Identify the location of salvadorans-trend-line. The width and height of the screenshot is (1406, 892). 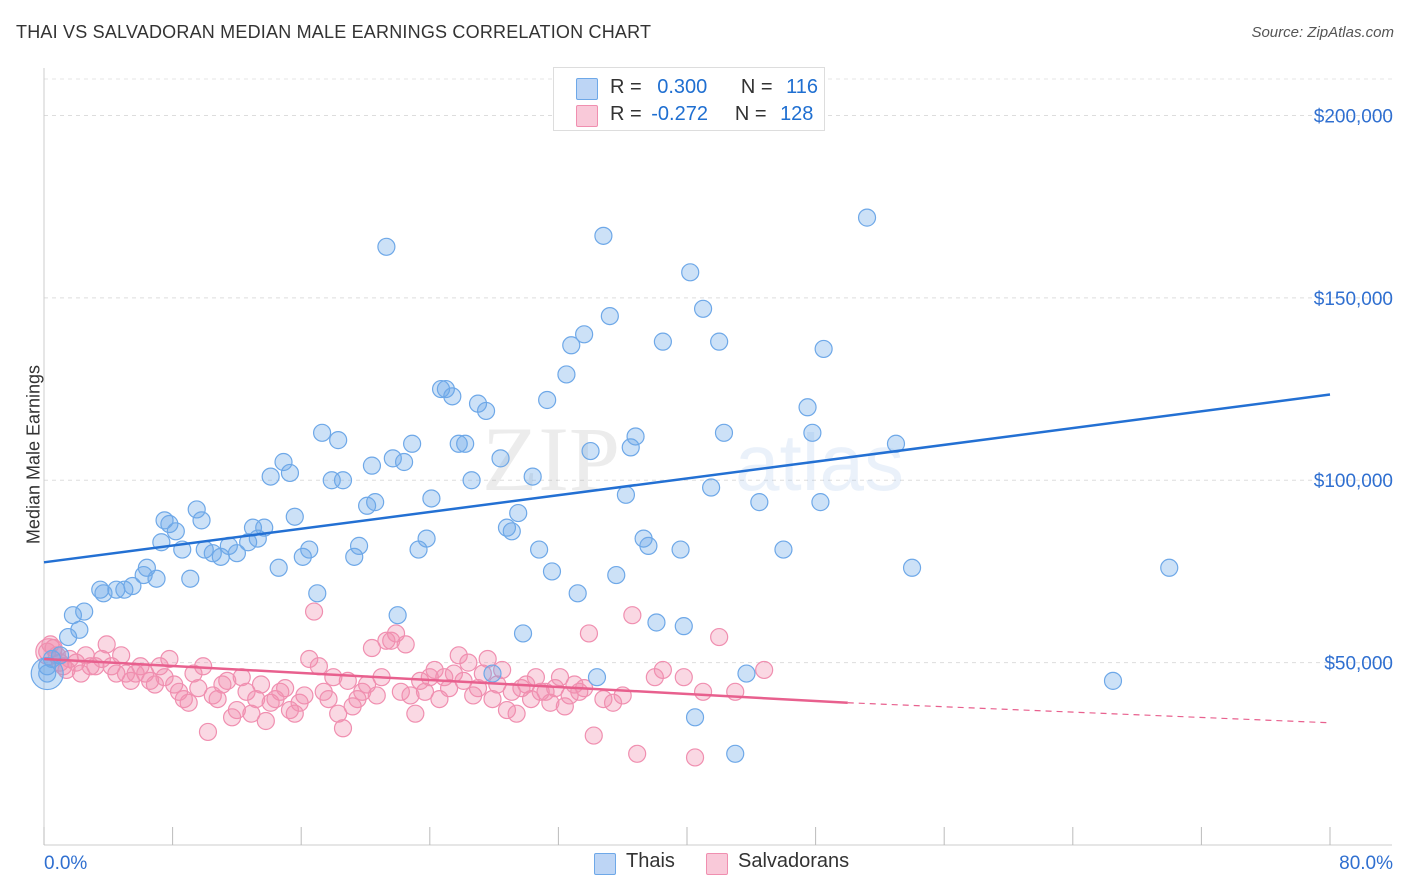
(445, 680).